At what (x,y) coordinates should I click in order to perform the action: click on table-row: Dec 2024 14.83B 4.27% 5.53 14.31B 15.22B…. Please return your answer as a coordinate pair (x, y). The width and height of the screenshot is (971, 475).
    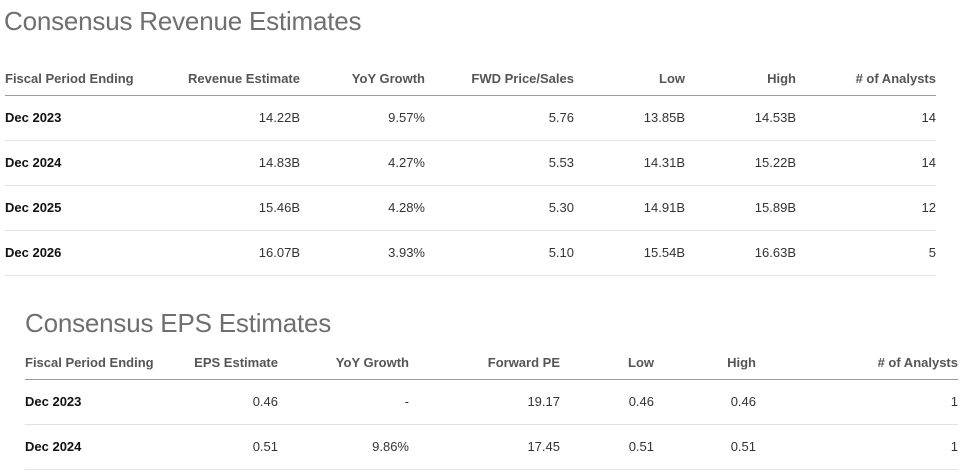
    Looking at the image, I should click on (470, 163).